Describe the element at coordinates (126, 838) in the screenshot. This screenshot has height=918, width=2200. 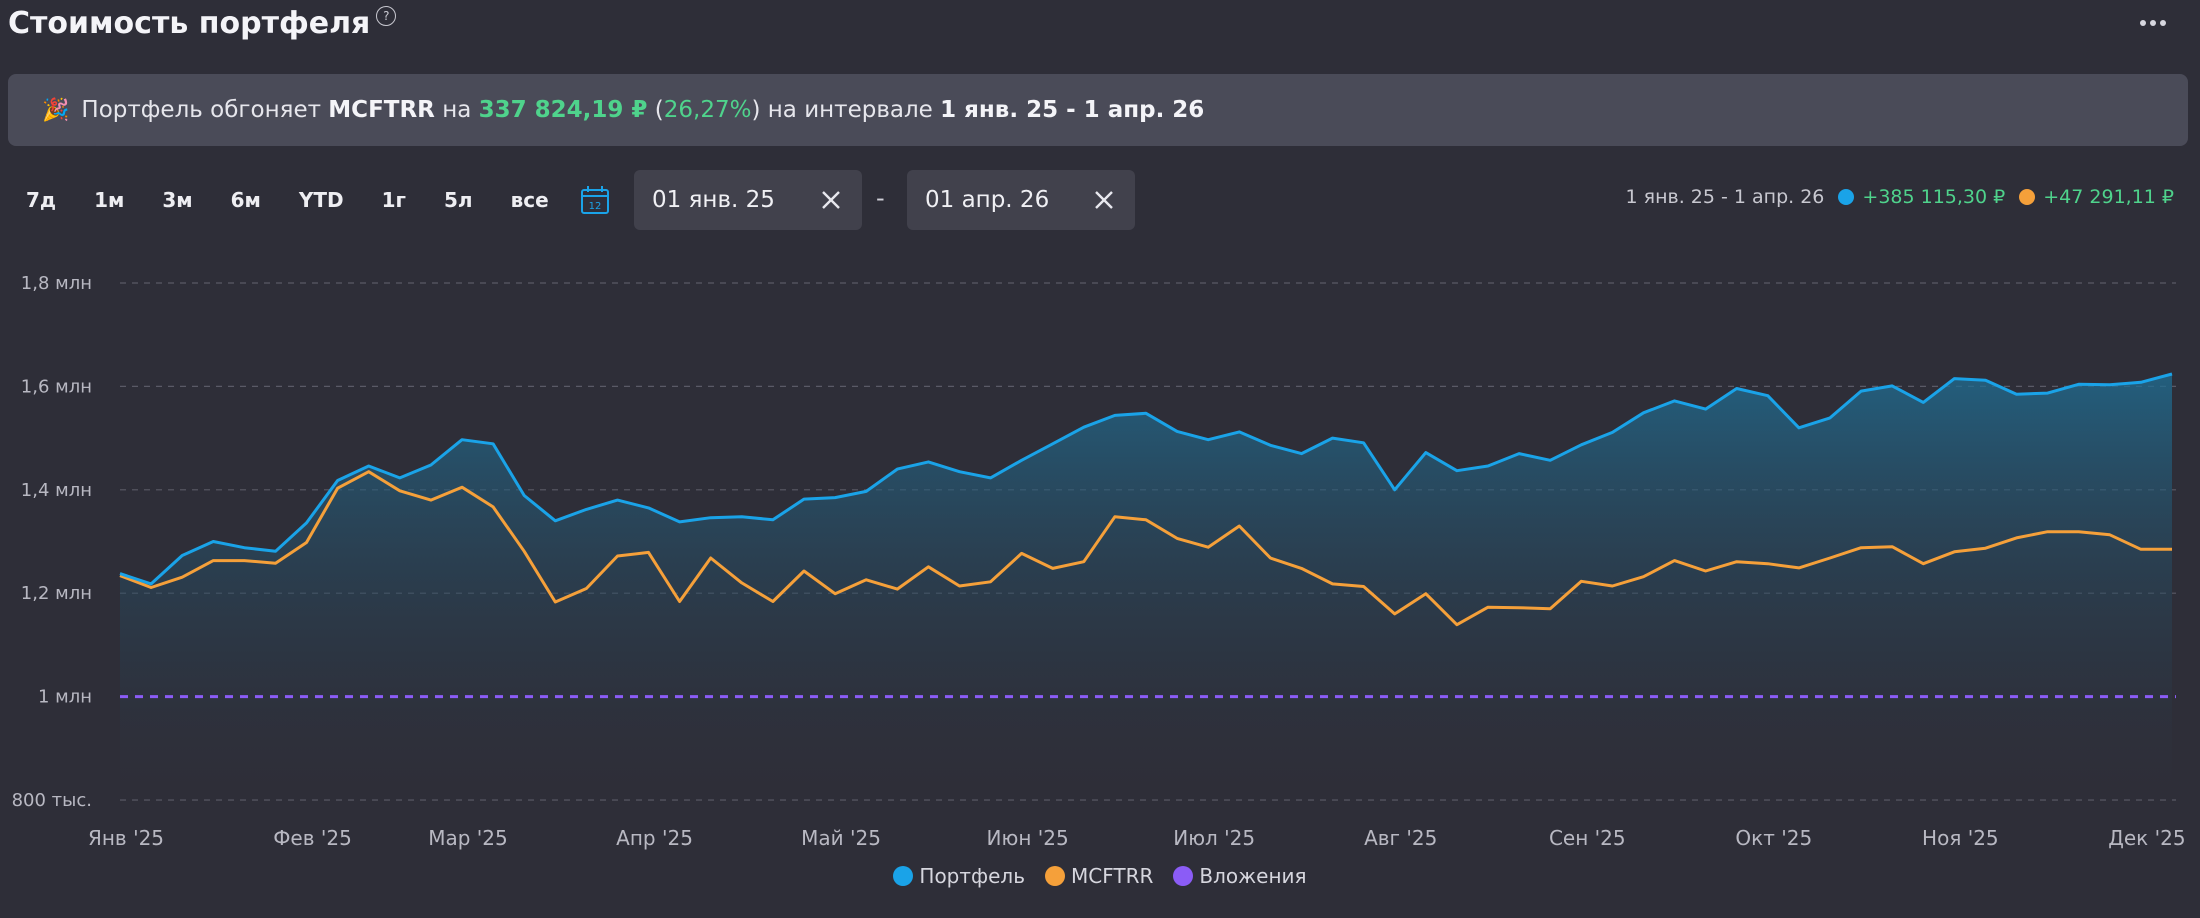
I see `x-tick-label: Янв '25` at that location.